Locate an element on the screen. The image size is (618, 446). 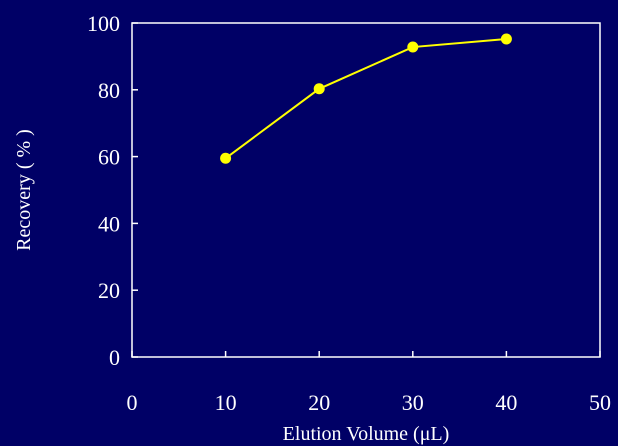
x-tick-label: 20 is located at coordinates (319, 402).